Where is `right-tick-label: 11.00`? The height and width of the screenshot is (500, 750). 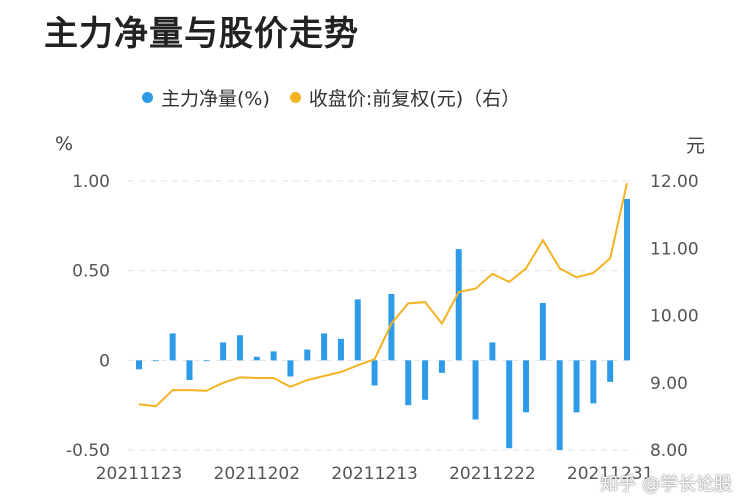
right-tick-label: 11.00 is located at coordinates (674, 249).